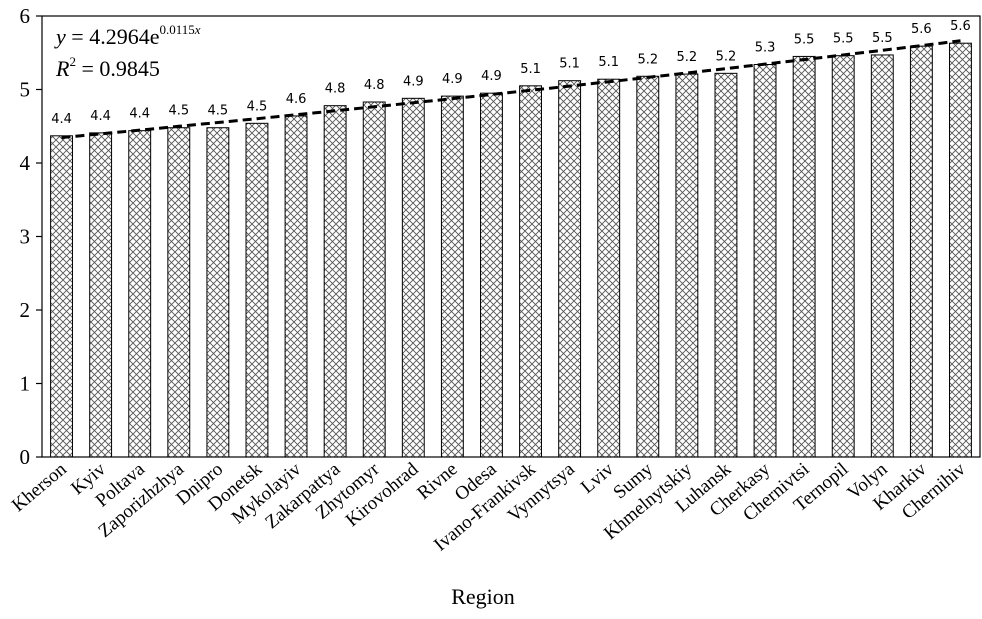  Describe the element at coordinates (437, 481) in the screenshot. I see `x-tick-label: Rivne` at that location.